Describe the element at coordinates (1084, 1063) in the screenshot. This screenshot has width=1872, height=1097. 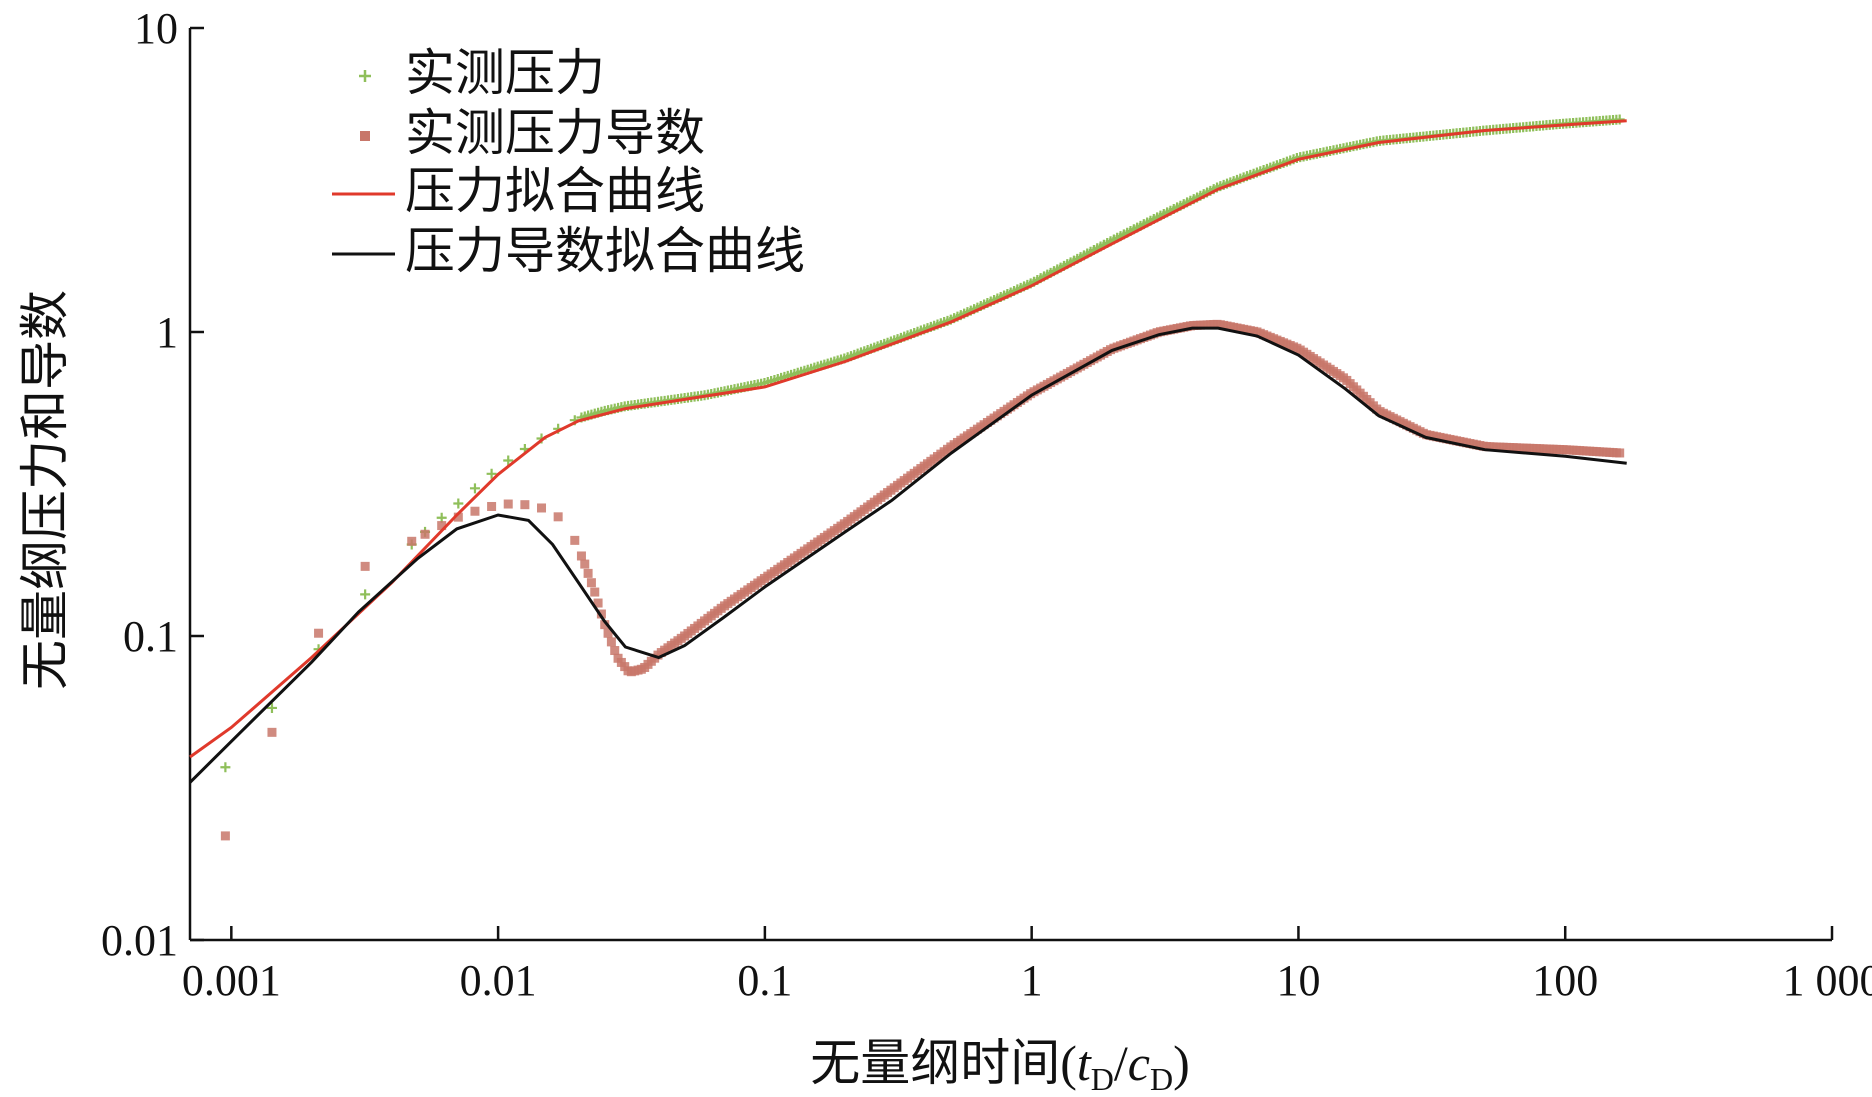
I see `x-axis-label-t: t` at that location.